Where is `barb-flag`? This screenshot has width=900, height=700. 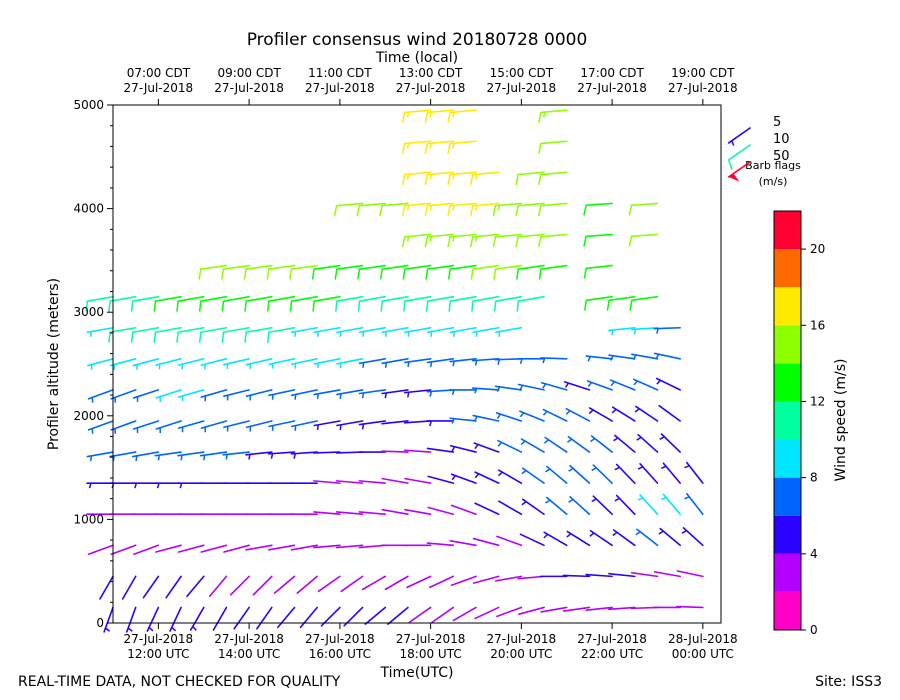 barb-flag is located at coordinates (734, 177).